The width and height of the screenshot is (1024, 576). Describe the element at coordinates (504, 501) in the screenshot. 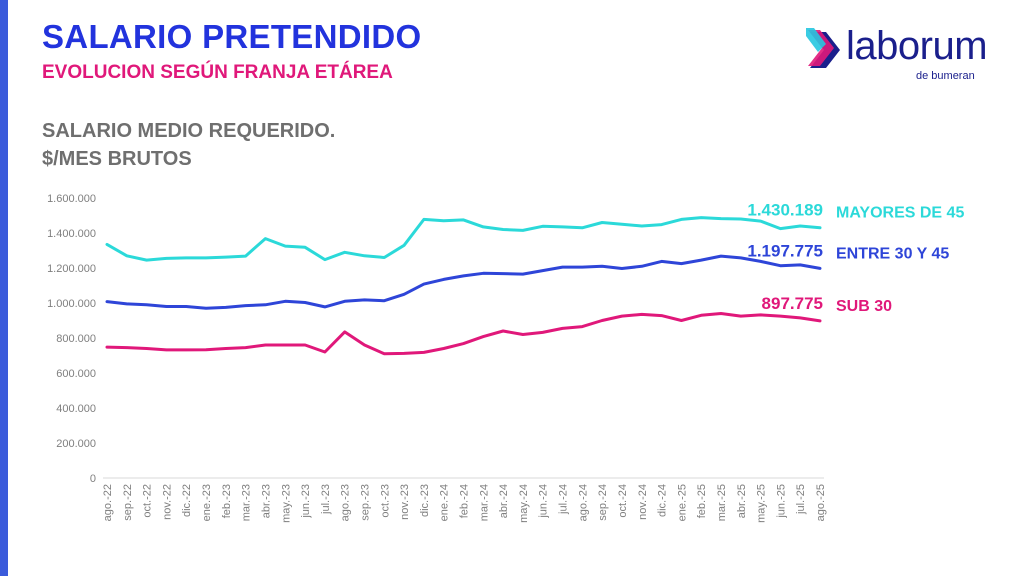

I see `x-tick-label: abr.-24` at that location.